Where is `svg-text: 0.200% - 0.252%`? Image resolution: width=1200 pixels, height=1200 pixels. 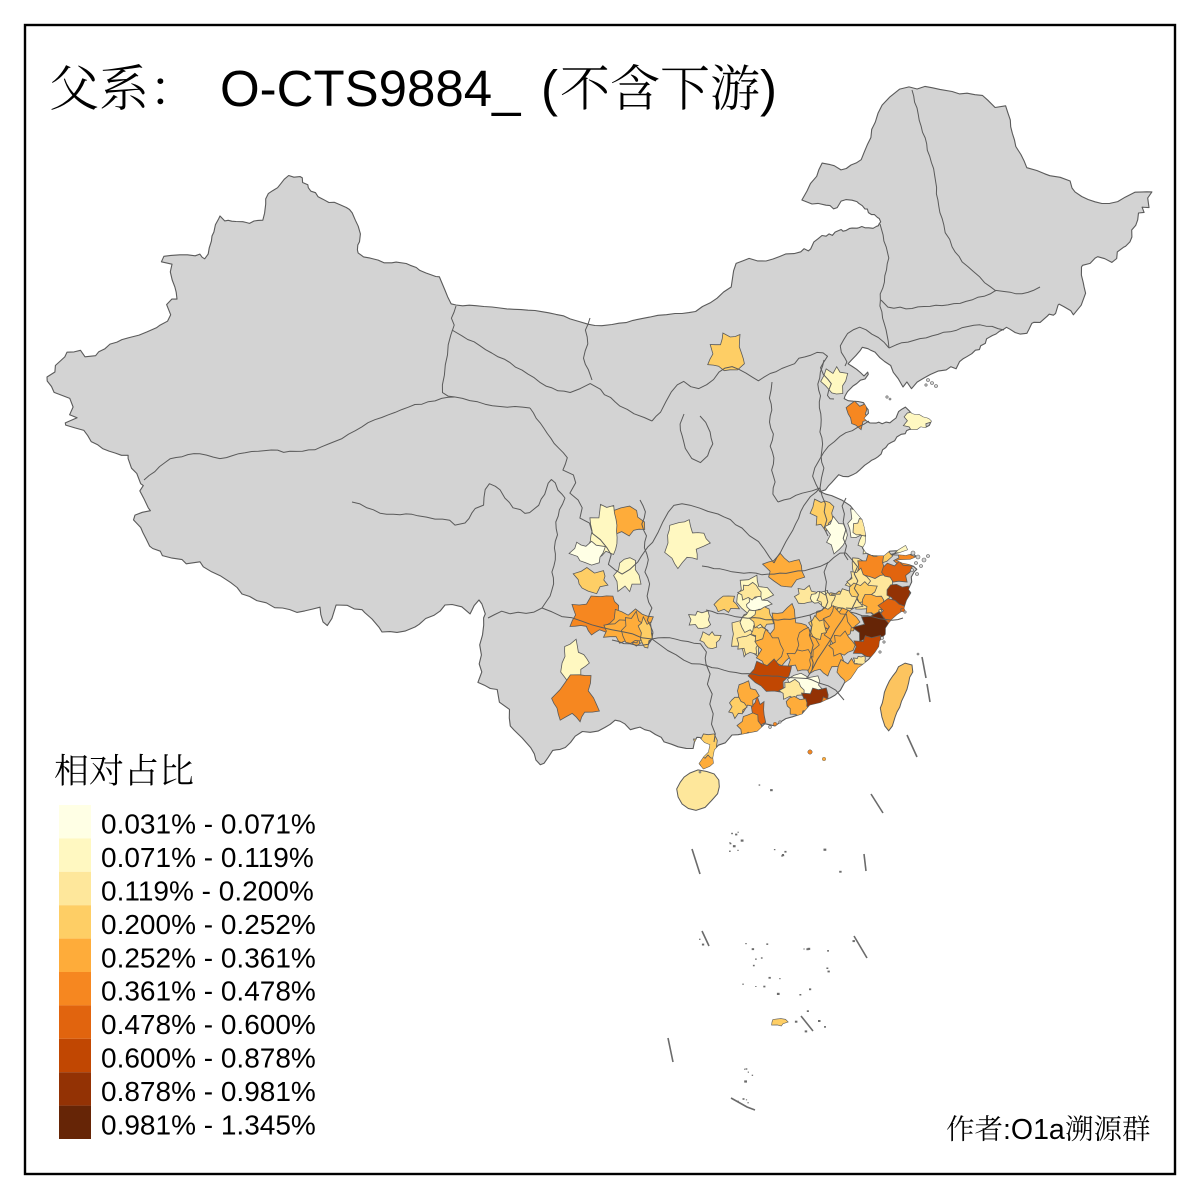 svg-text: 0.200% - 0.252% is located at coordinates (208, 924).